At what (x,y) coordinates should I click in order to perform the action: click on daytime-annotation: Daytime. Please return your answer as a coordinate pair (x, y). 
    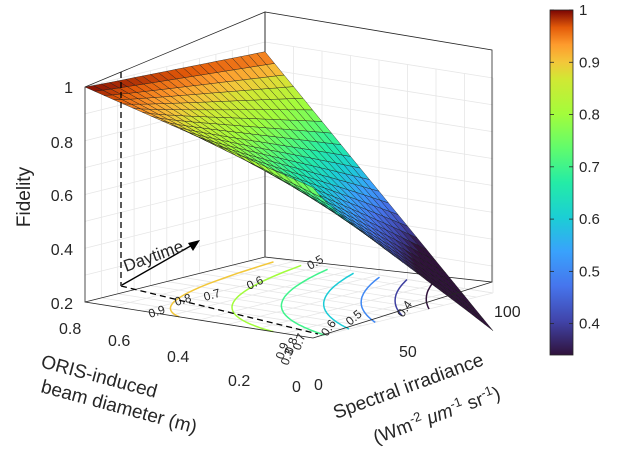
    Looking at the image, I should click on (160, 261).